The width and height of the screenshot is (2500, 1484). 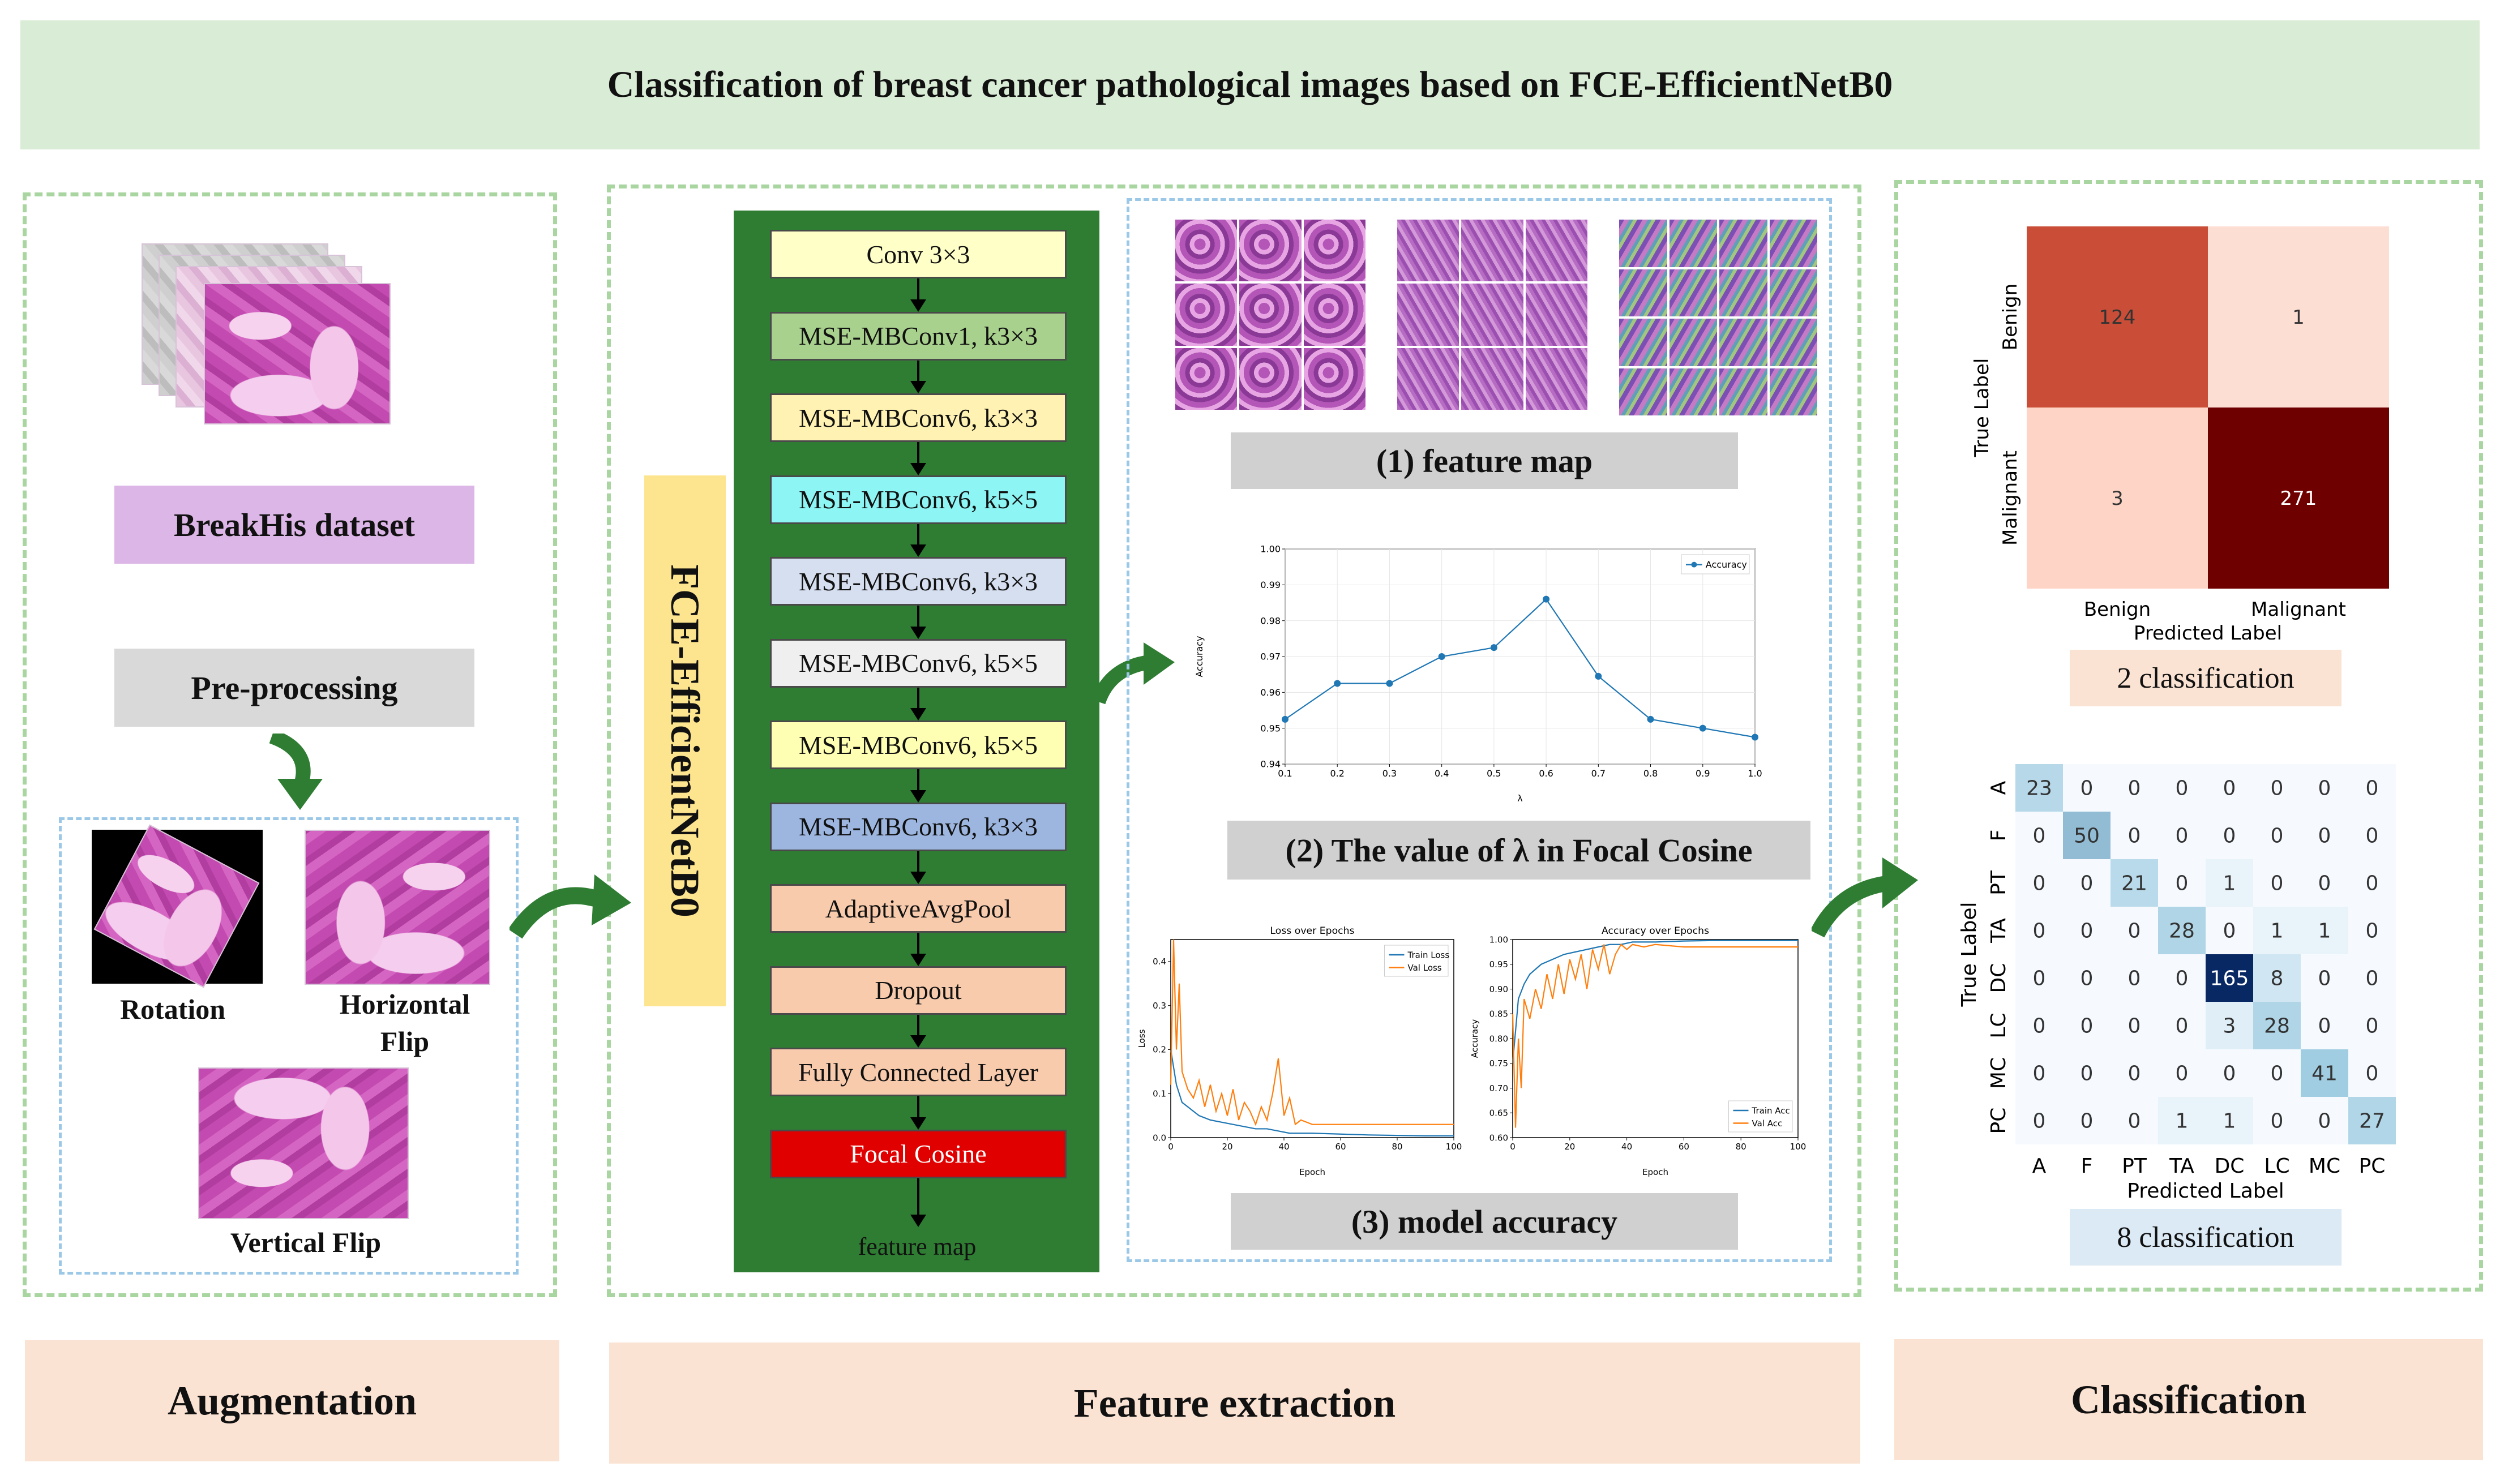 I want to click on x-tick-label: 0.7, so click(x=1598, y=773).